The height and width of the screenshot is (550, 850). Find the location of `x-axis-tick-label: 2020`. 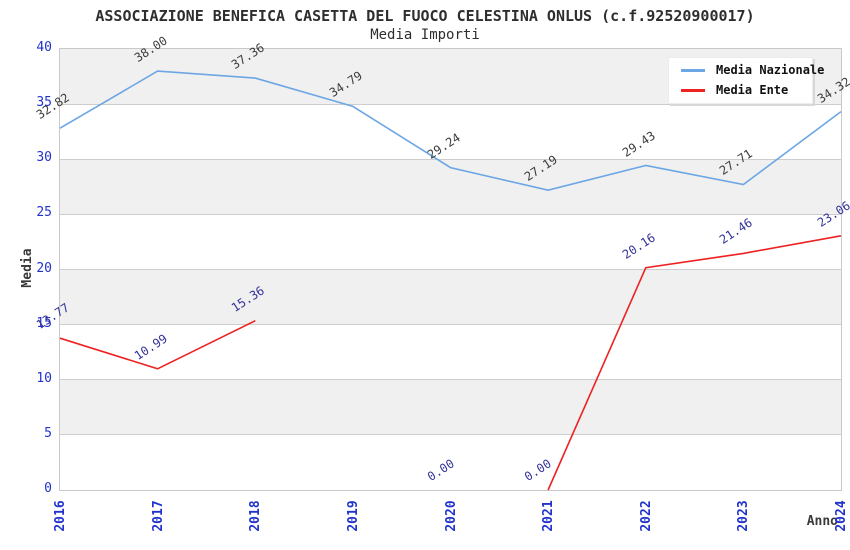

x-axis-tick-label: 2020 is located at coordinates (451, 516).